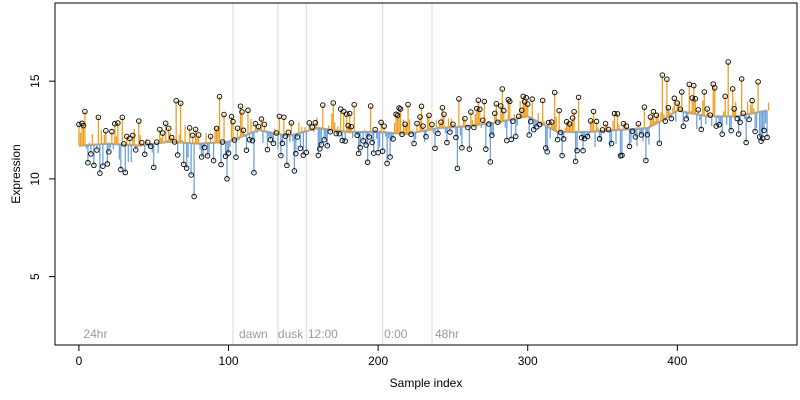 The width and height of the screenshot is (800, 400). What do you see at coordinates (95, 334) in the screenshot?
I see `annotation-0: 24hr` at bounding box center [95, 334].